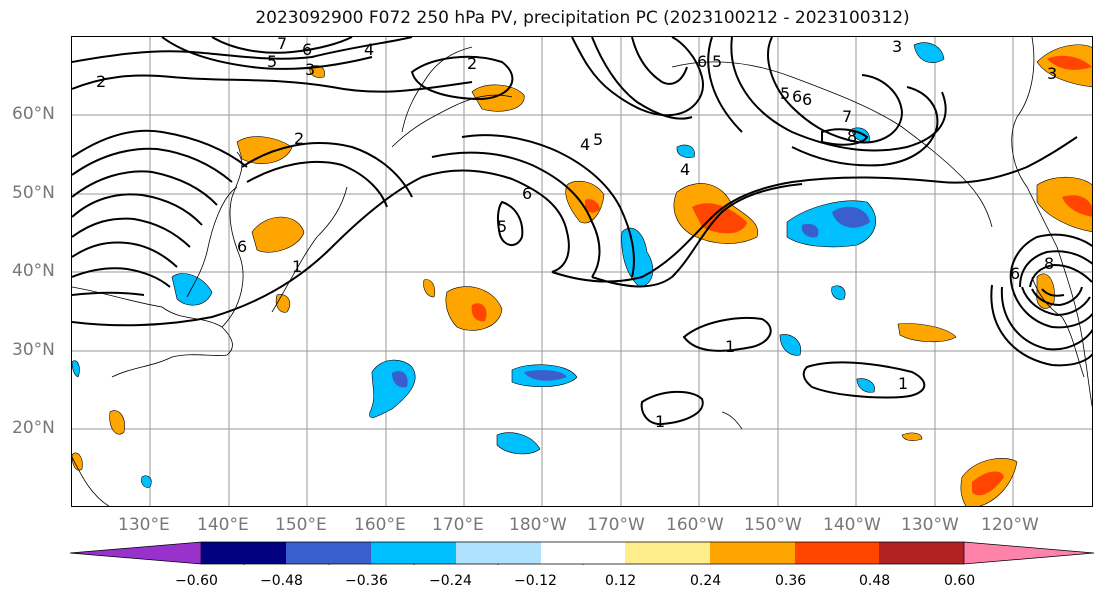 The width and height of the screenshot is (1105, 601). Describe the element at coordinates (144, 525) in the screenshot. I see `lon-label: 130°E` at that location.